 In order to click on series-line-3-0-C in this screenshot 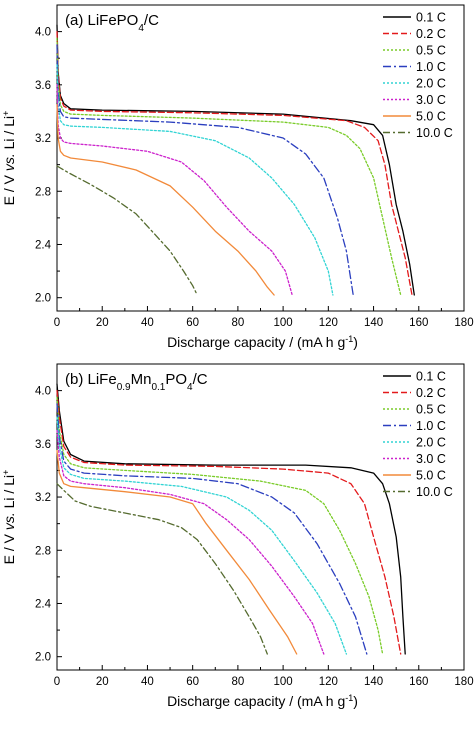, I will do `click(174, 190)`.